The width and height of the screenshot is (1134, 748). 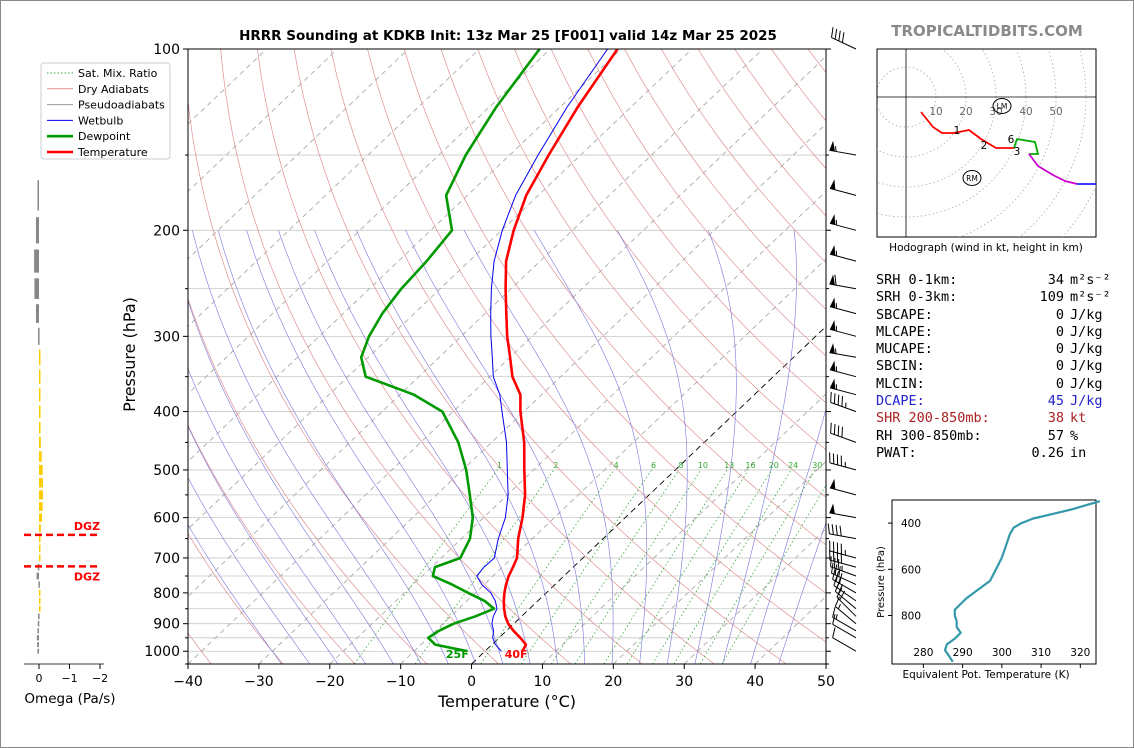 What do you see at coordinates (993, 280) in the screenshot?
I see `index-row: SRH 0-1km: 34 m²s⁻²` at bounding box center [993, 280].